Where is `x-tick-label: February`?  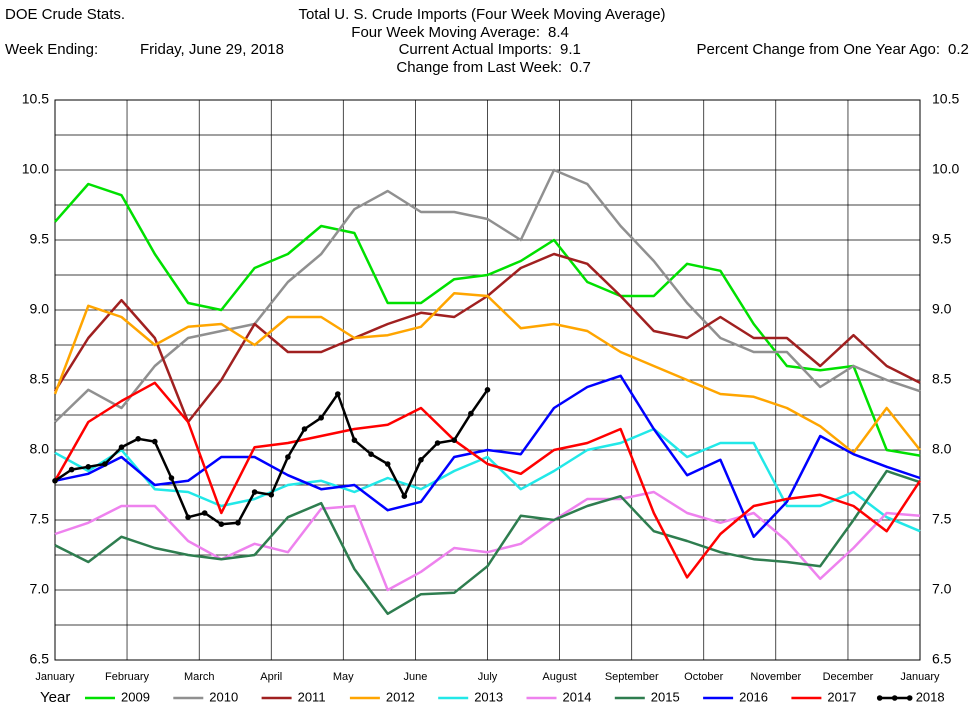
x-tick-label: February is located at coordinates (127, 677).